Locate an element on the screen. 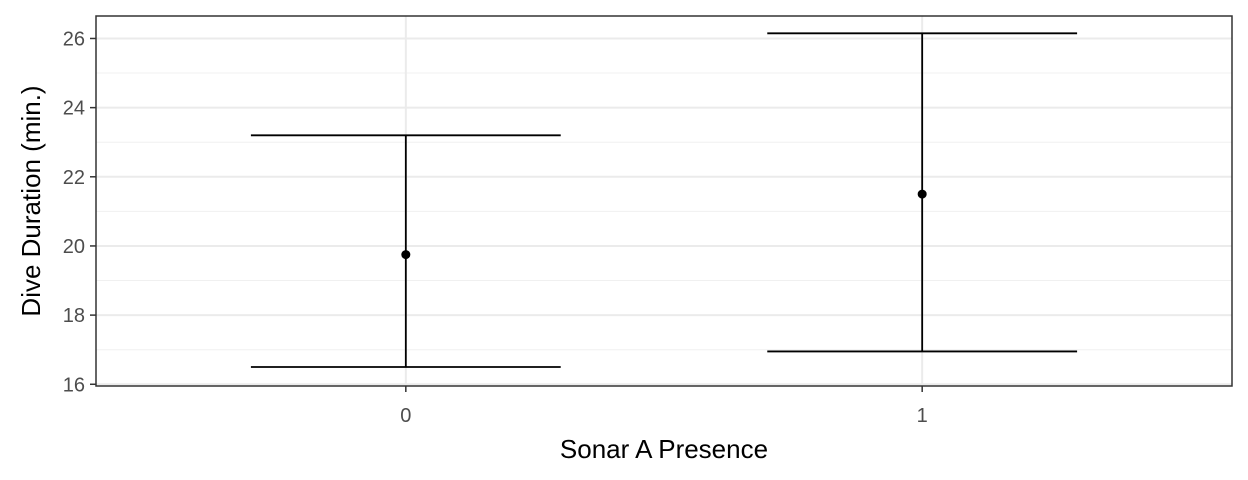 This screenshot has width=1248, height=480. y-tick-label: 18 is located at coordinates (74, 316).